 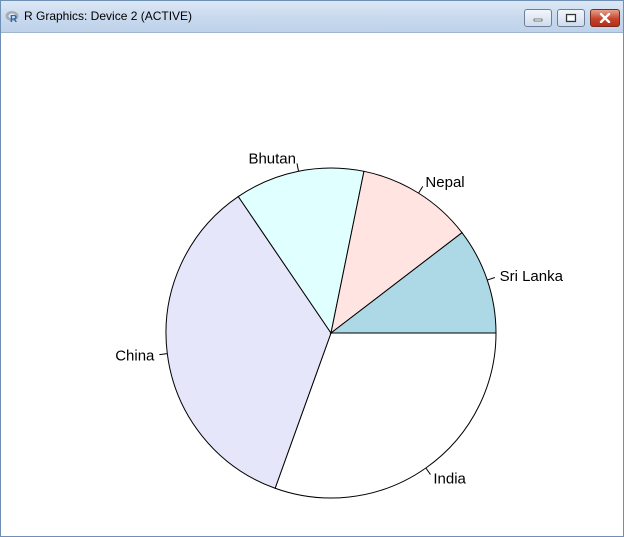 I want to click on close-icon, so click(x=605, y=18).